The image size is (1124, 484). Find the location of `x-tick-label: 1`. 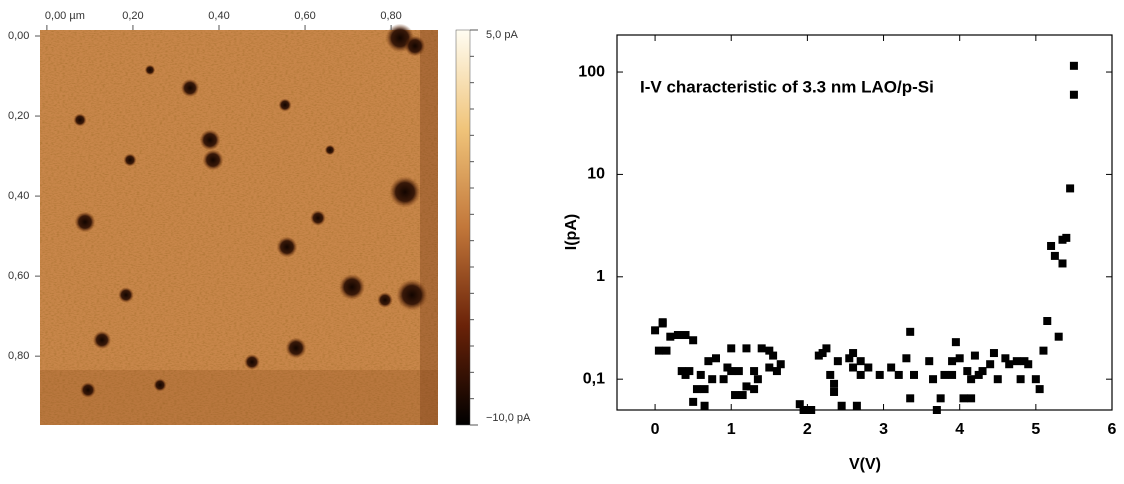

x-tick-label: 1 is located at coordinates (731, 429).